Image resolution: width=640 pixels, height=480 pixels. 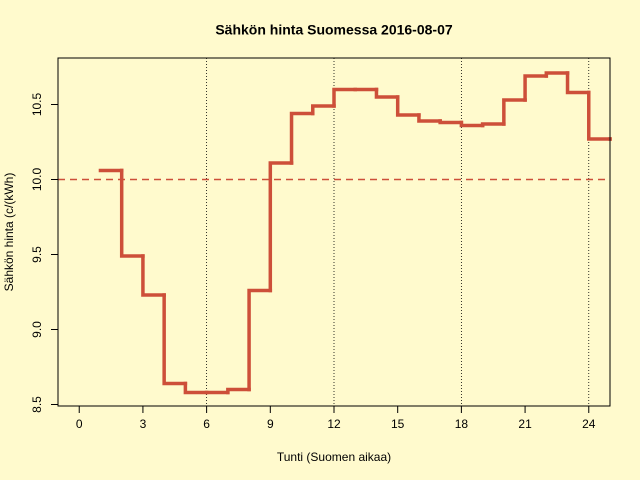 I want to click on x-tick-label: 12, so click(x=334, y=424).